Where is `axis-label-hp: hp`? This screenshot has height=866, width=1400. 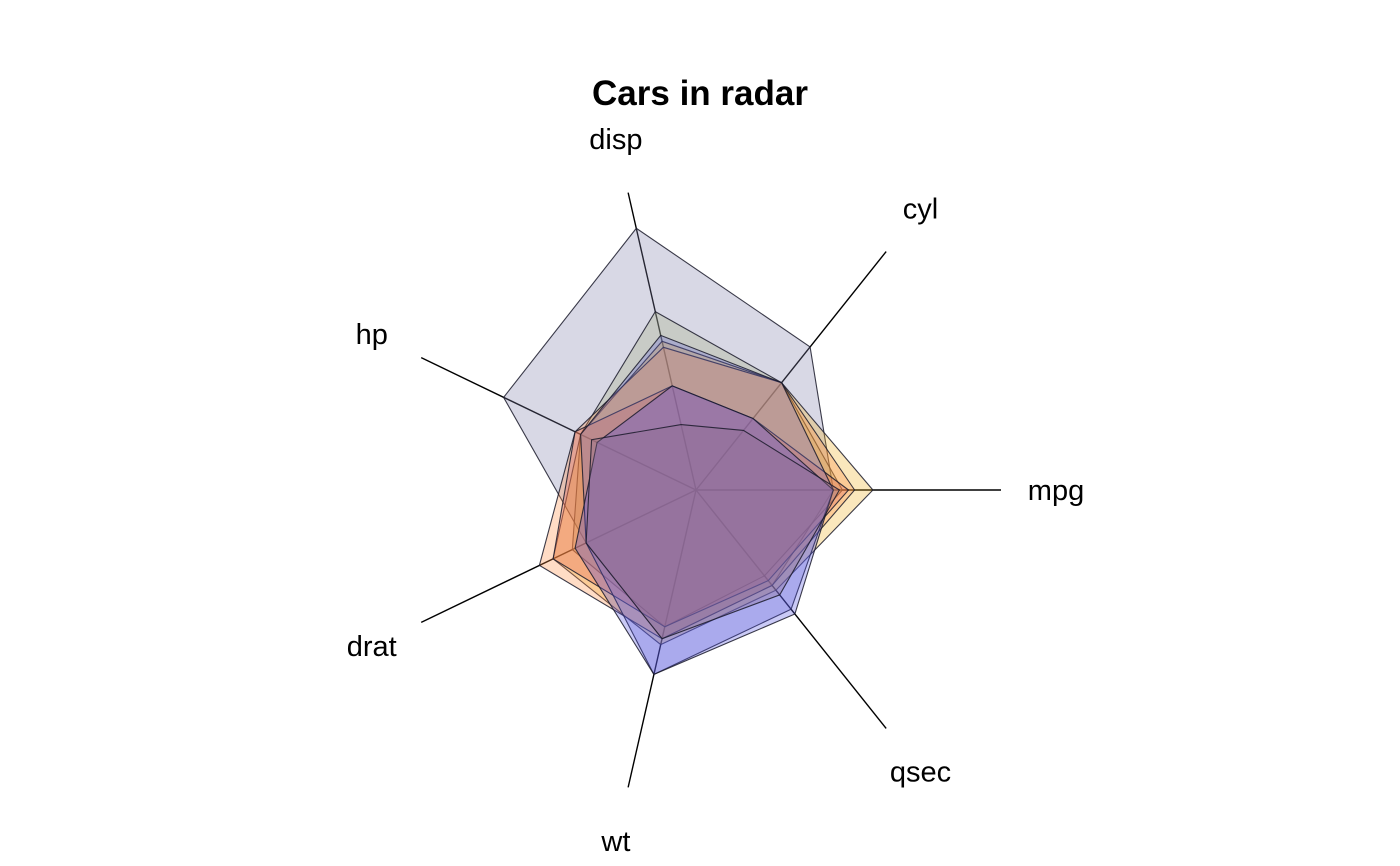
axis-label-hp: hp is located at coordinates (372, 335).